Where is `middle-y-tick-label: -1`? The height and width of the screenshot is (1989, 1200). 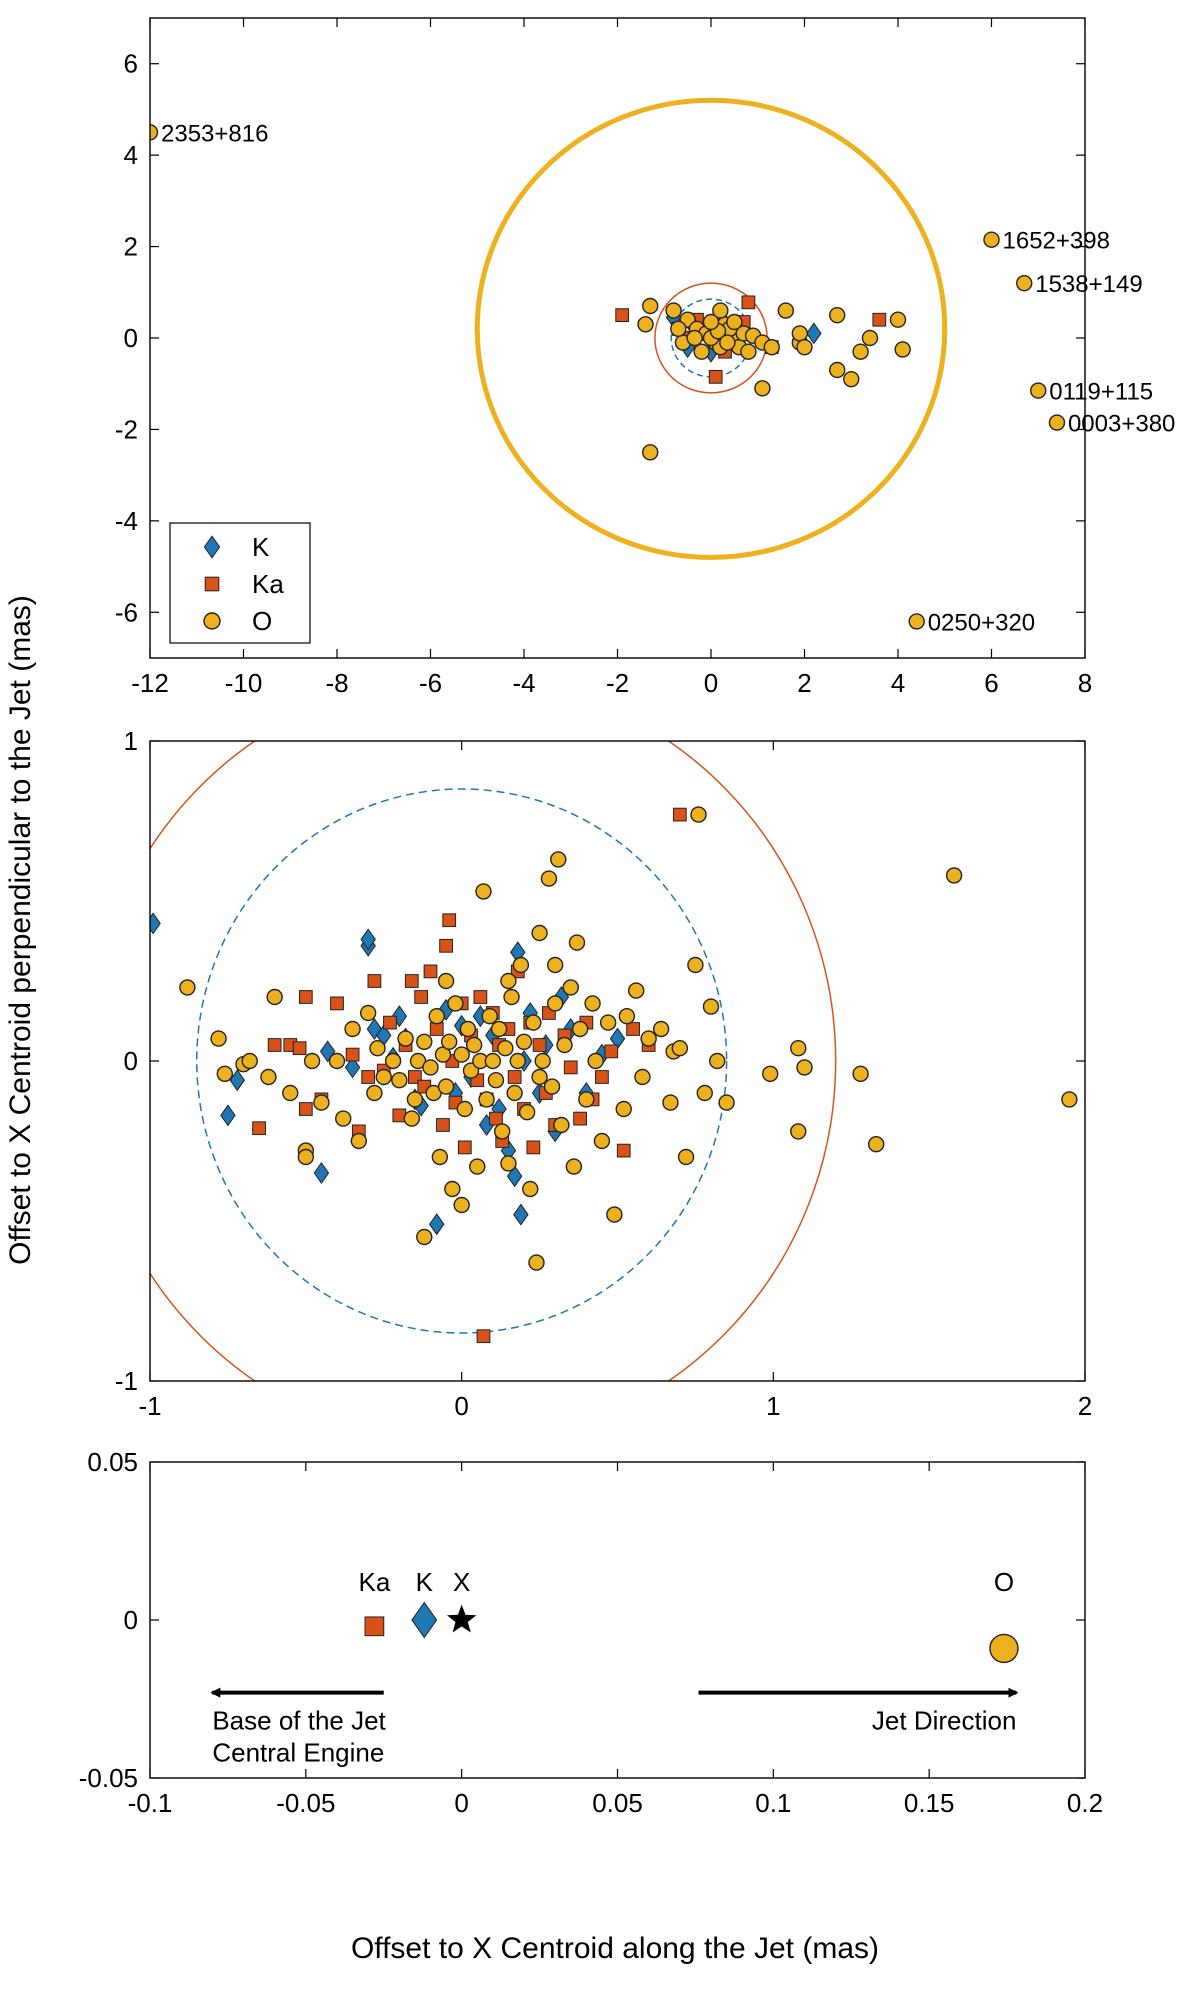 middle-y-tick-label: -1 is located at coordinates (126, 1381).